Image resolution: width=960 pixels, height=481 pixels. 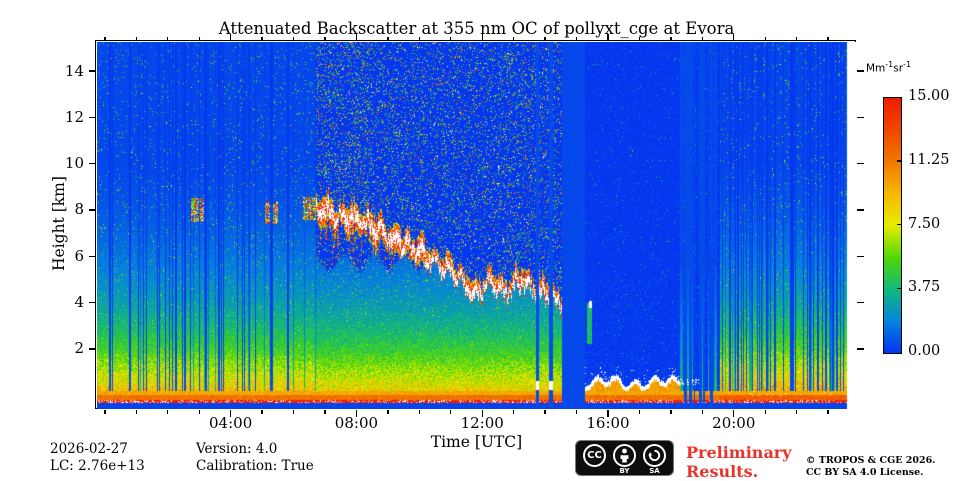 What do you see at coordinates (79, 348) in the screenshot?
I see `y-tick-label: 2` at bounding box center [79, 348].